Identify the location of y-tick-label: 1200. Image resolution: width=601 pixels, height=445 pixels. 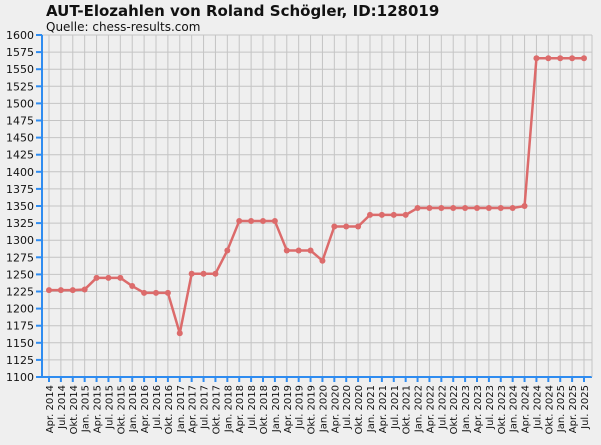
(20, 309).